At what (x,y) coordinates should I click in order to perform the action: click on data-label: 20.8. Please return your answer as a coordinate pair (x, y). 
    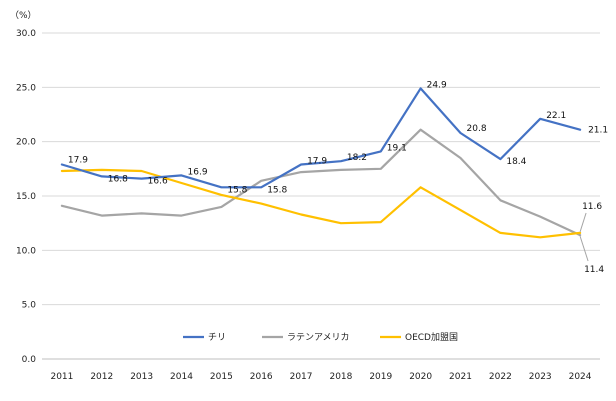
    Looking at the image, I should click on (477, 129).